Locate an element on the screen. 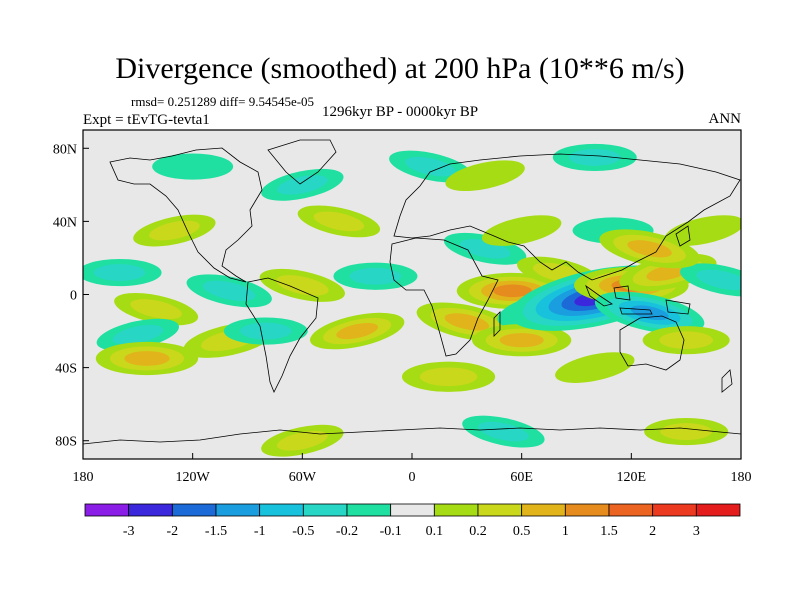  x-tick-label: 60E is located at coordinates (521, 477).